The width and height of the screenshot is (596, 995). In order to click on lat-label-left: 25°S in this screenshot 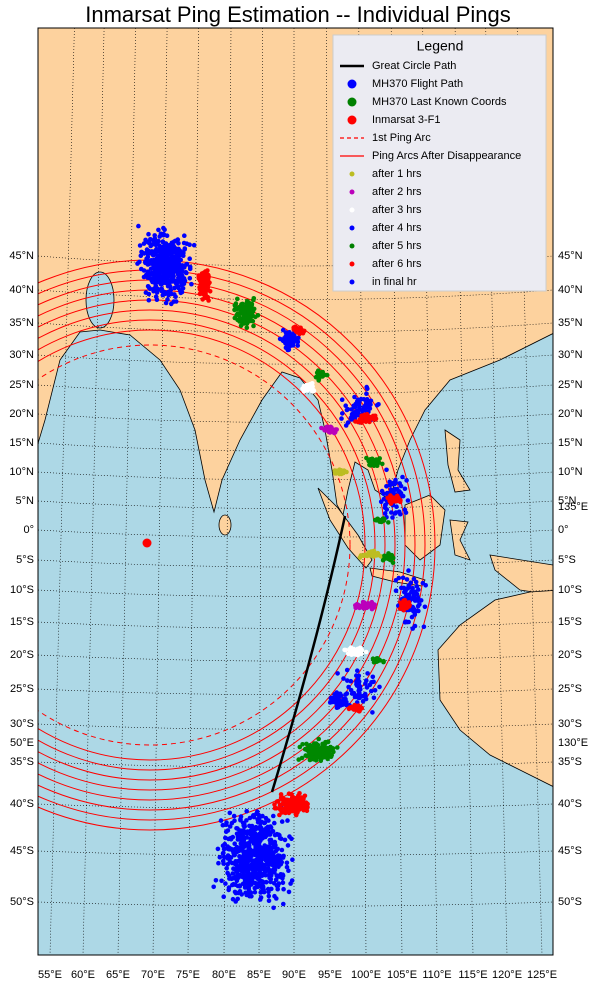, I will do `click(22, 689)`.